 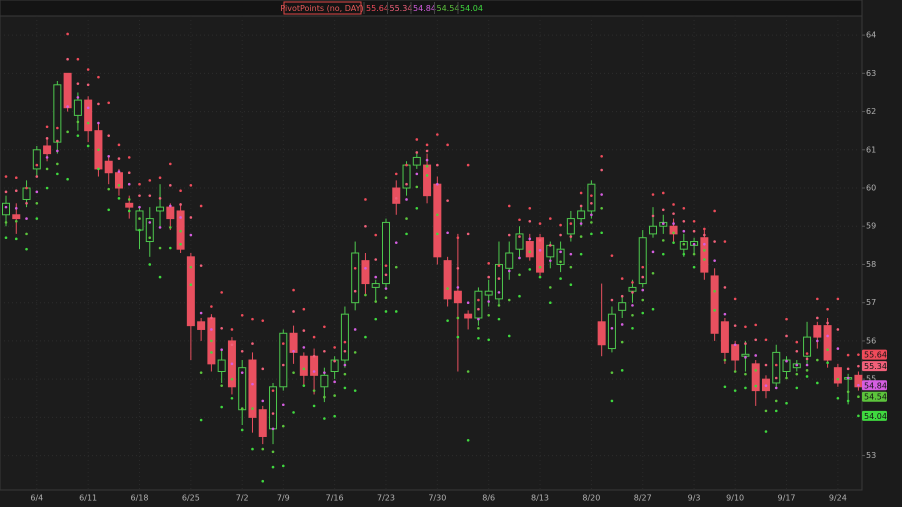 What do you see at coordinates (871, 302) in the screenshot?
I see `y-tick-label: 57` at bounding box center [871, 302].